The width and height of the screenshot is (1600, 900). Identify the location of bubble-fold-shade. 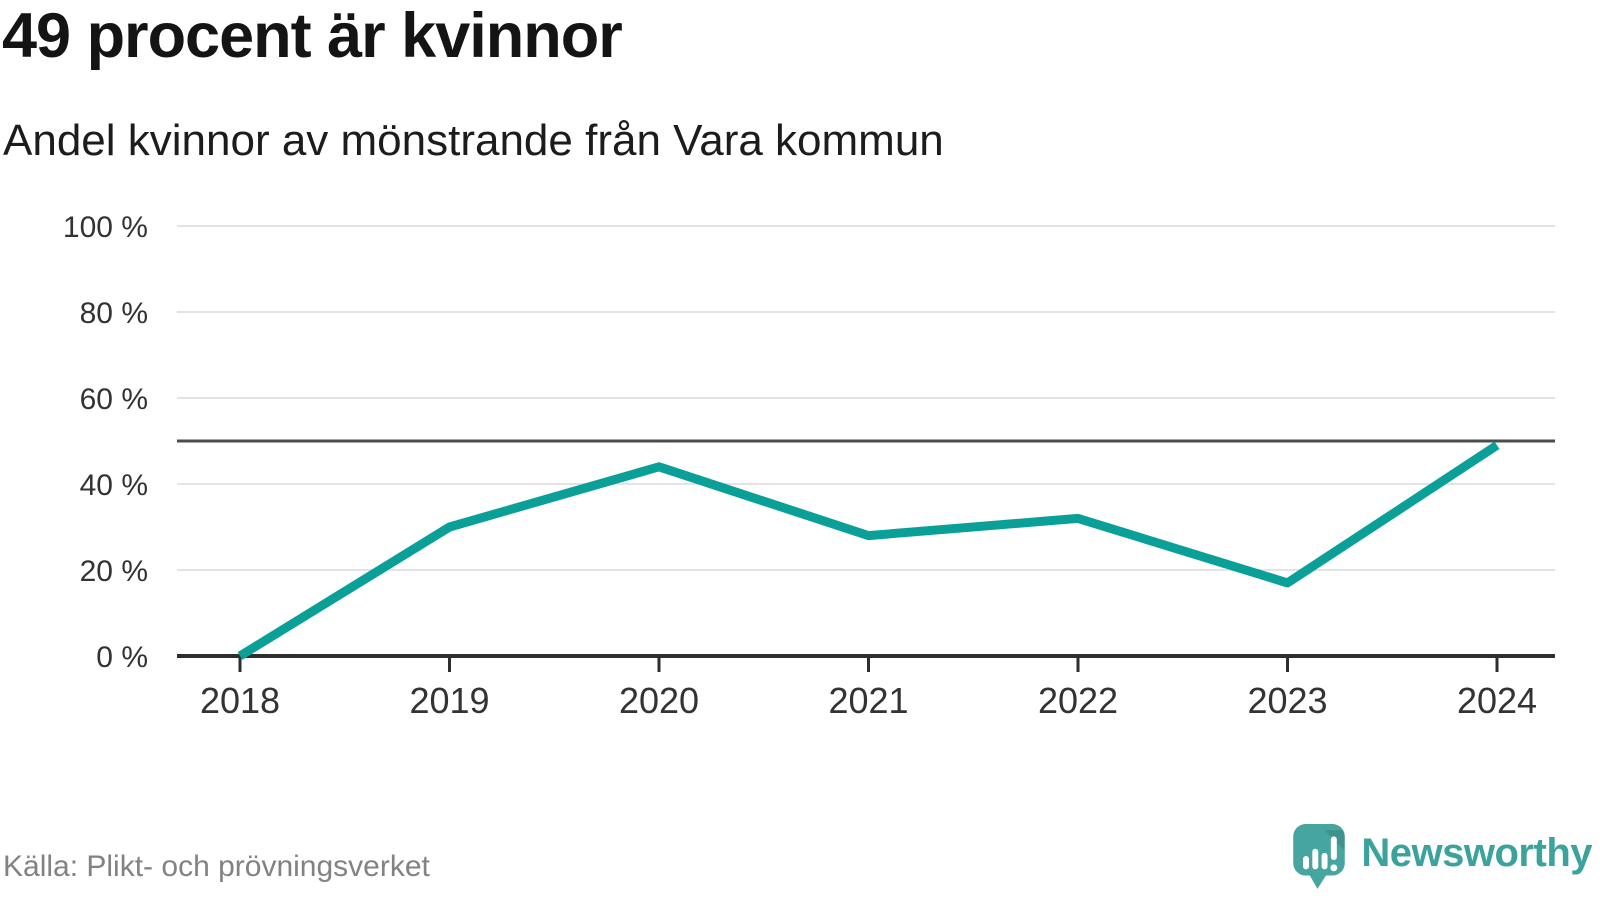
(1335, 840).